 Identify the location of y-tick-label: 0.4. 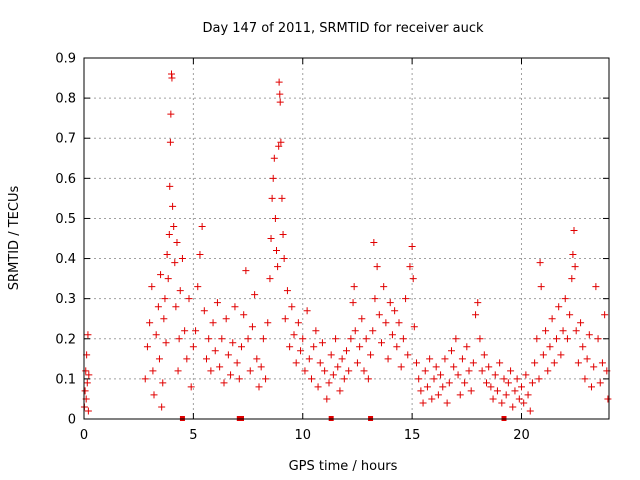
(65, 259).